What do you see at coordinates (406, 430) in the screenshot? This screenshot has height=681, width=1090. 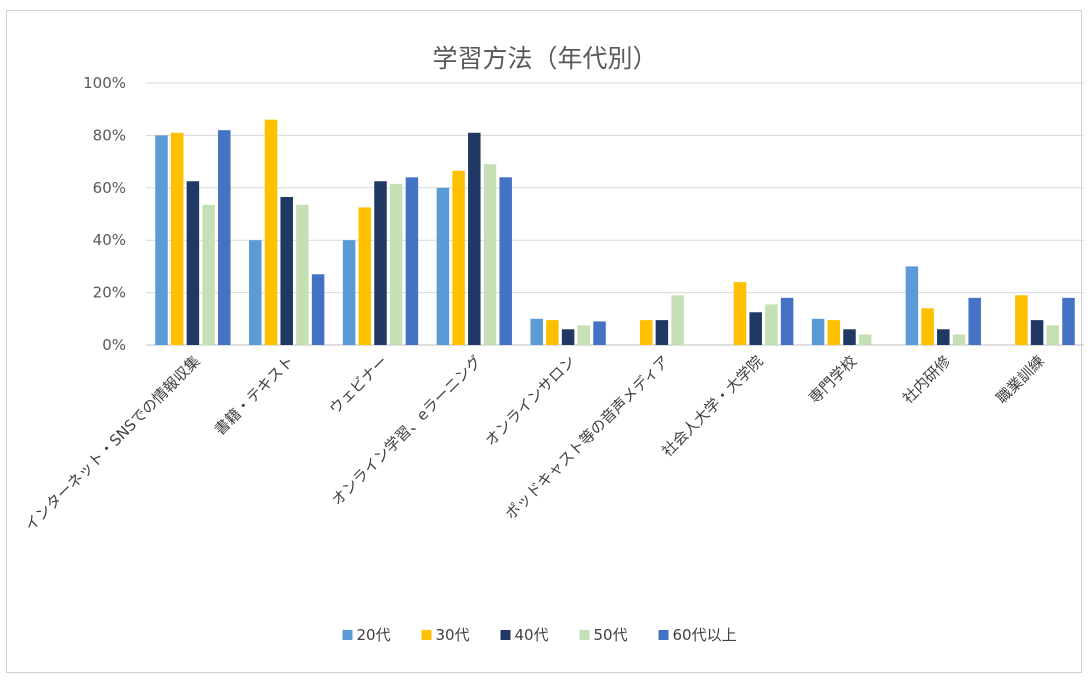 I see `category-label: オンライン学習、eラーニング` at bounding box center [406, 430].